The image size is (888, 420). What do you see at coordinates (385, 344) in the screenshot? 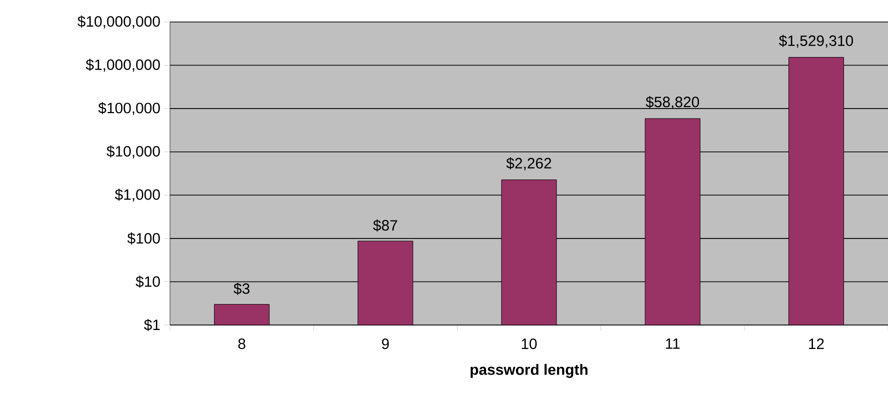
I see `x-tick-label: 9` at bounding box center [385, 344].